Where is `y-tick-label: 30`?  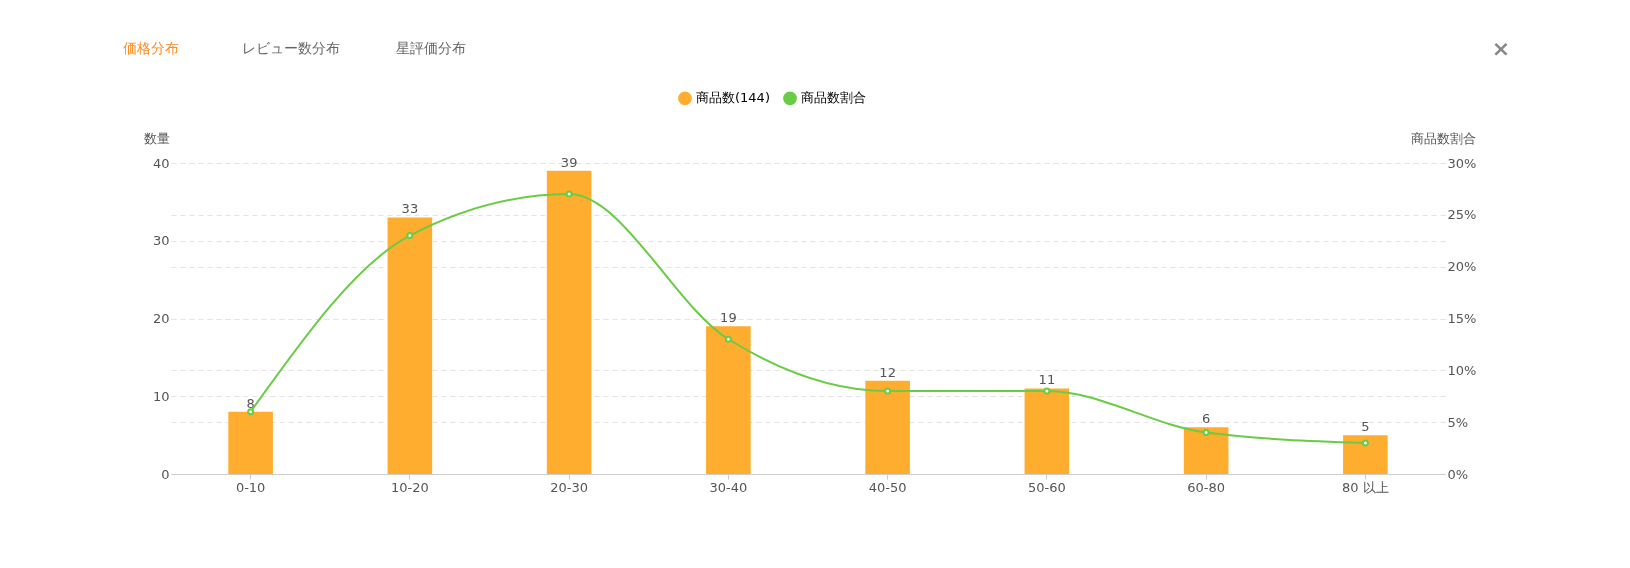
y-tick-label: 30 is located at coordinates (161, 241).